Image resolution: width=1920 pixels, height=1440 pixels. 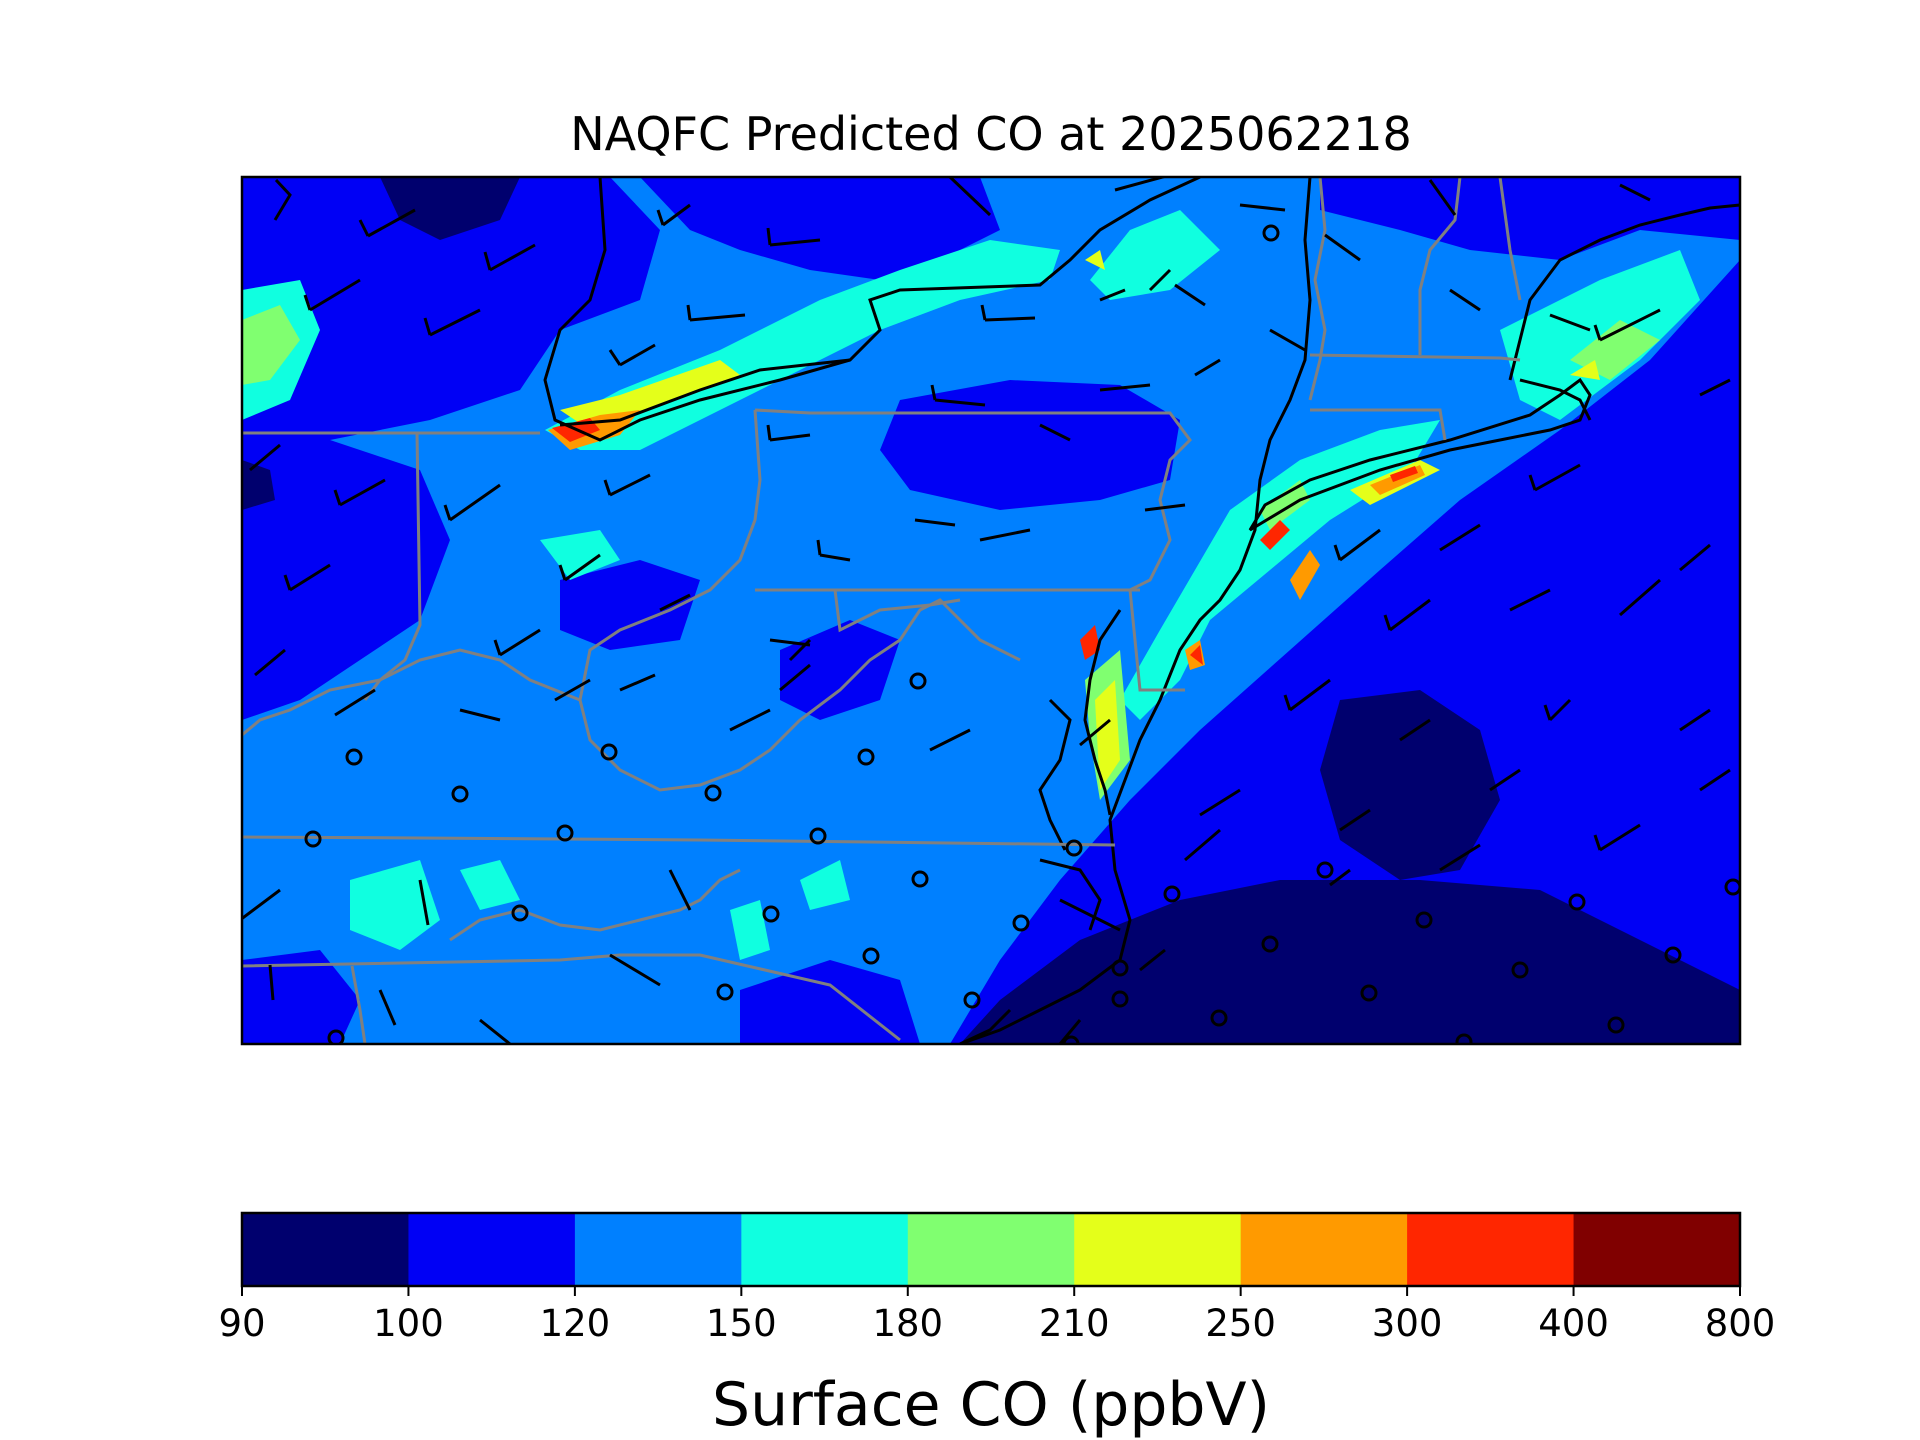 What do you see at coordinates (408, 1323) in the screenshot?
I see `colorbar-tick-label: 100` at bounding box center [408, 1323].